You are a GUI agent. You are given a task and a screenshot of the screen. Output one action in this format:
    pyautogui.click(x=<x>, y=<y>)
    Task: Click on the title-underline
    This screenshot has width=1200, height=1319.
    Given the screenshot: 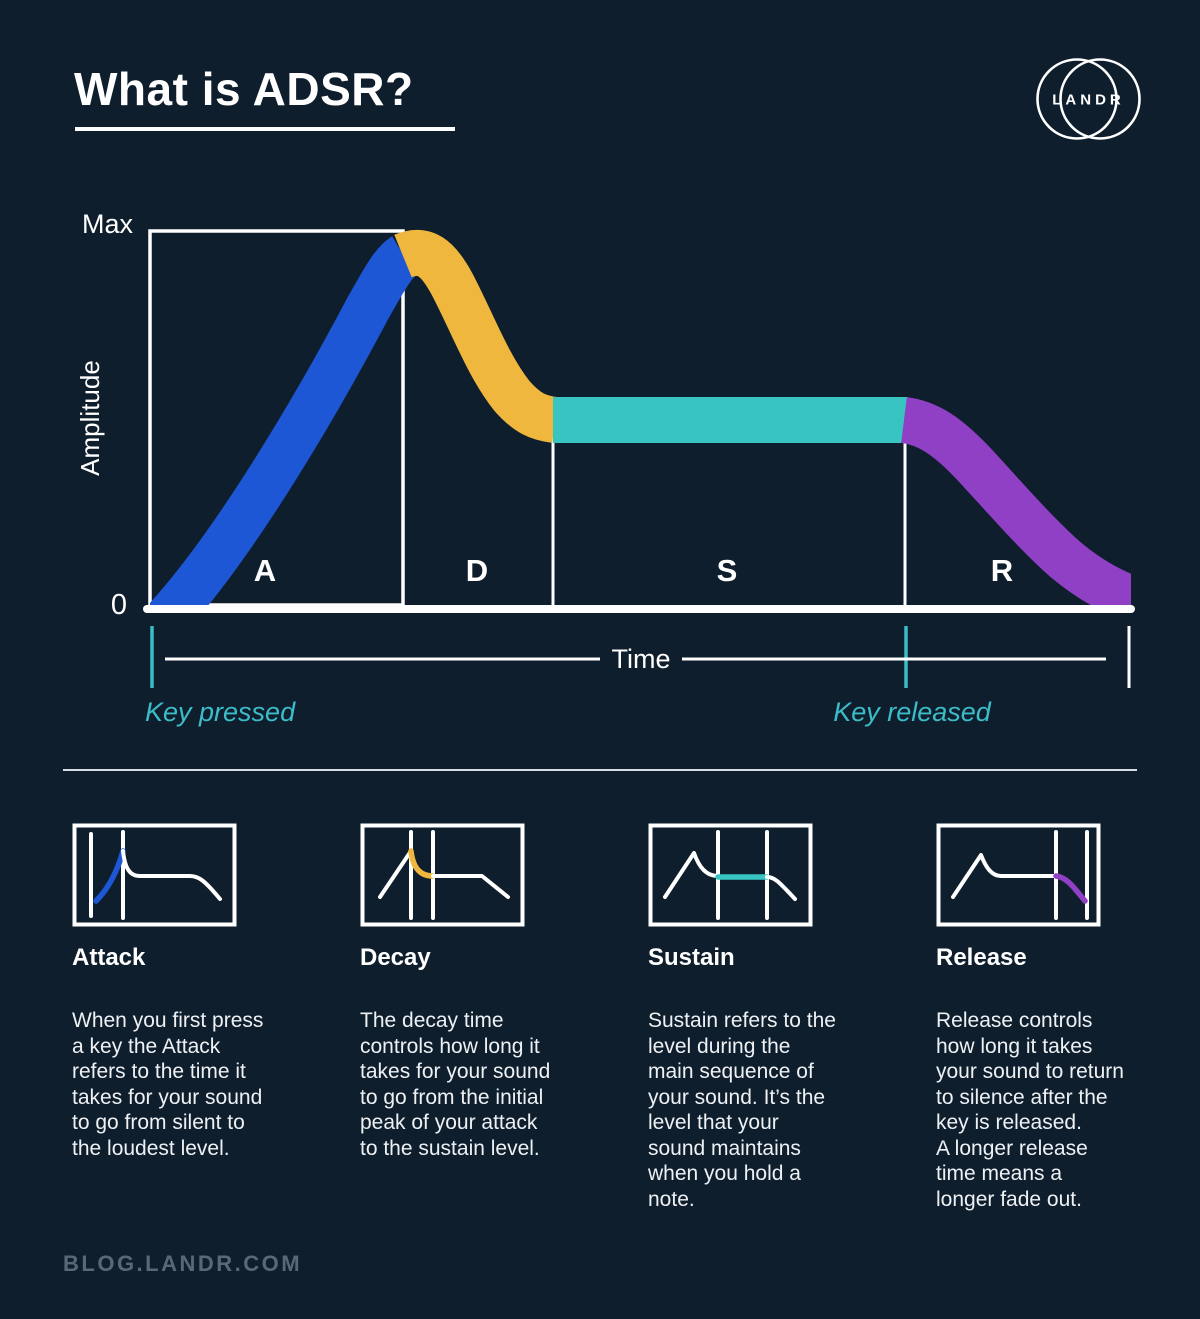 What is the action you would take?
    pyautogui.click(x=265, y=129)
    